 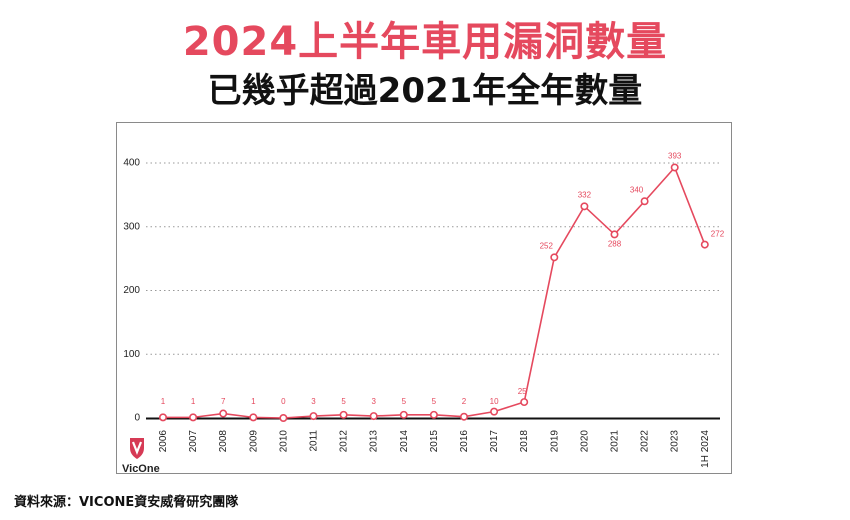 I want to click on y-tick-label: 300, so click(x=131, y=226).